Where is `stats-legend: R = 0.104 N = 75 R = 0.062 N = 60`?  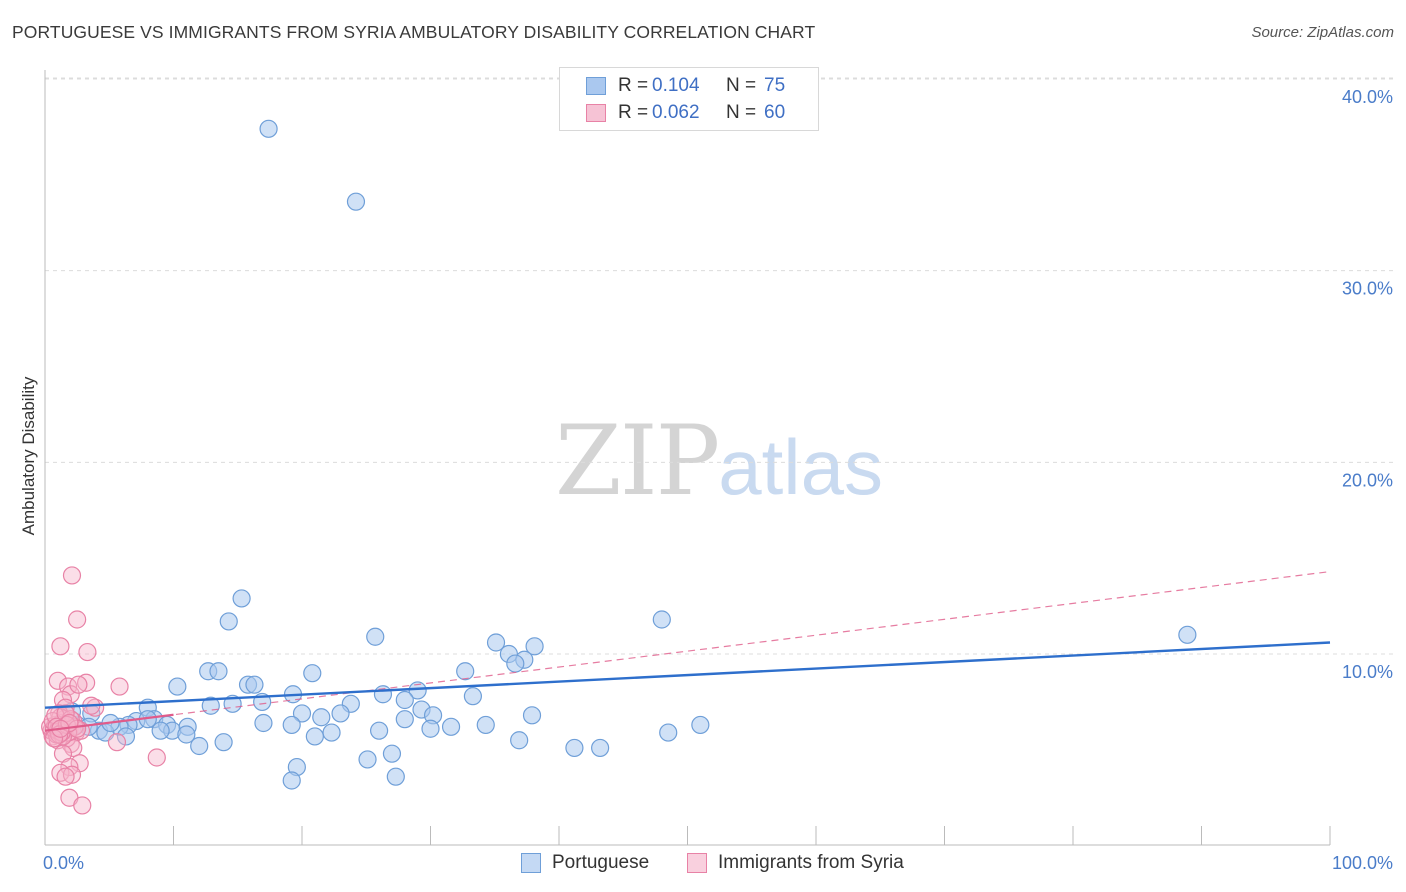
stats-legend: R = 0.104 N = 75 R = 0.062 N = 60 is located at coordinates (689, 99).